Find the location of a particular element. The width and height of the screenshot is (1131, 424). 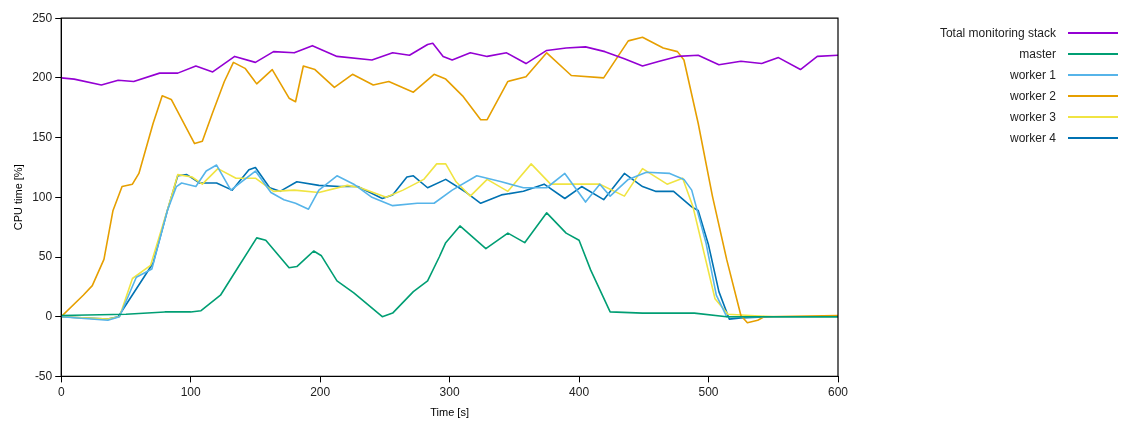

y-tick-label: -50 is located at coordinates (43, 375).